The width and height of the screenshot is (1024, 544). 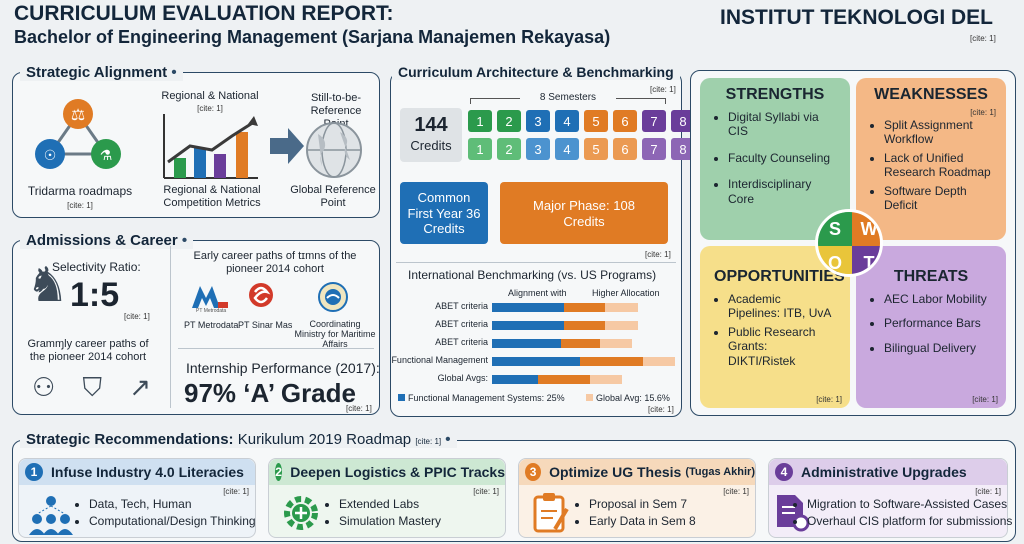 I want to click on benchmark-cite: [cite: 1], so click(x=661, y=409).